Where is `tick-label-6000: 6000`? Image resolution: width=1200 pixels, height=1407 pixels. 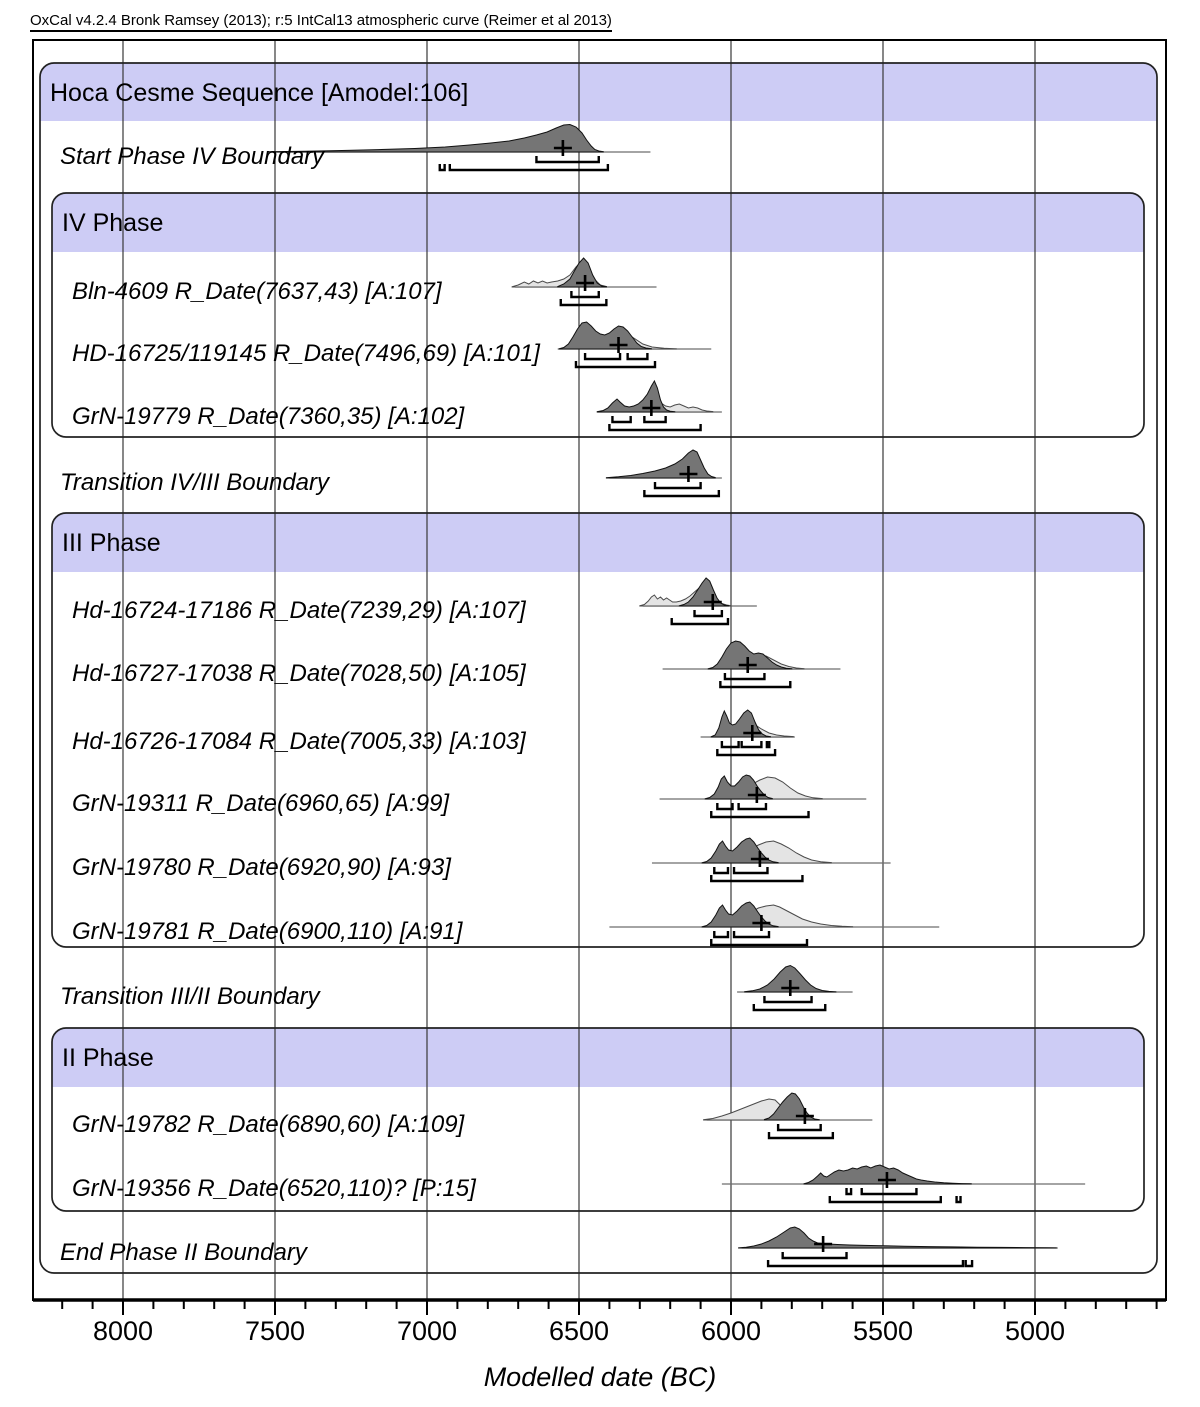
tick-label-6000: 6000 is located at coordinates (731, 1331).